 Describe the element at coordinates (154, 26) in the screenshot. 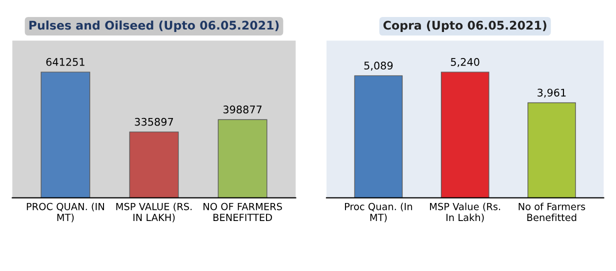

I see `chart-title: Pulses and Oilseed (Upto 06.05.2021)` at that location.